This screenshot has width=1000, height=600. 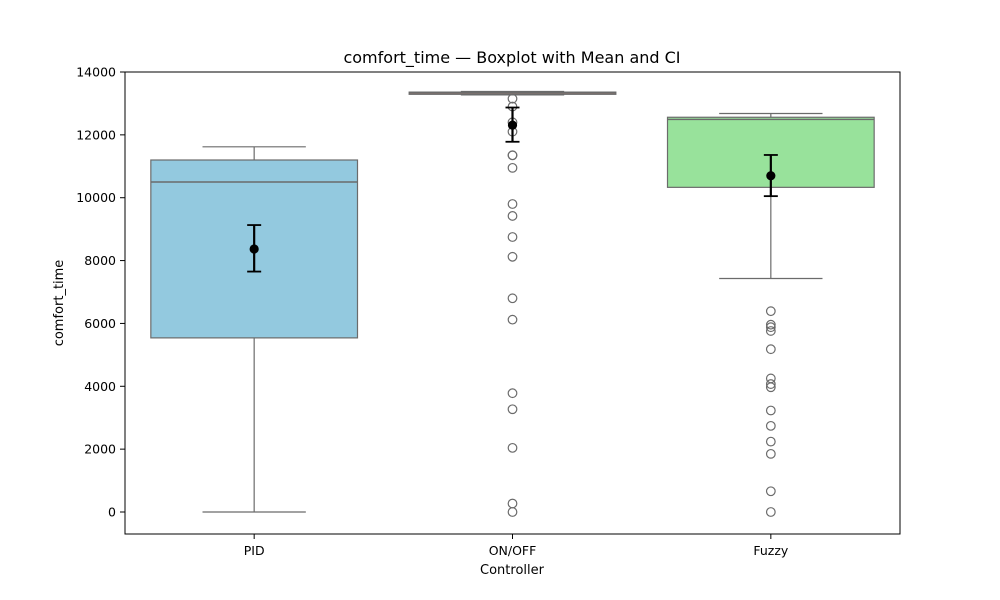 What do you see at coordinates (100, 386) in the screenshot?
I see `y-tick-label: 4000` at bounding box center [100, 386].